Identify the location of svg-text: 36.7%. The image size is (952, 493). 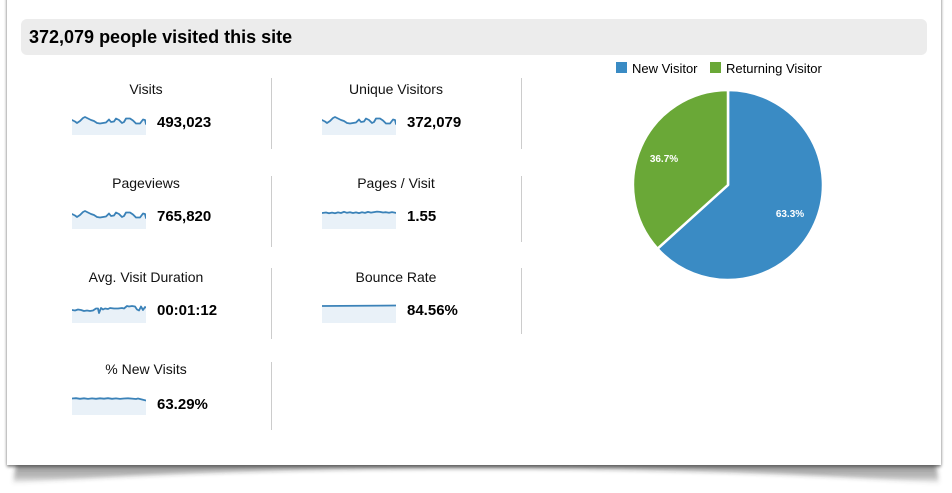
(664, 159).